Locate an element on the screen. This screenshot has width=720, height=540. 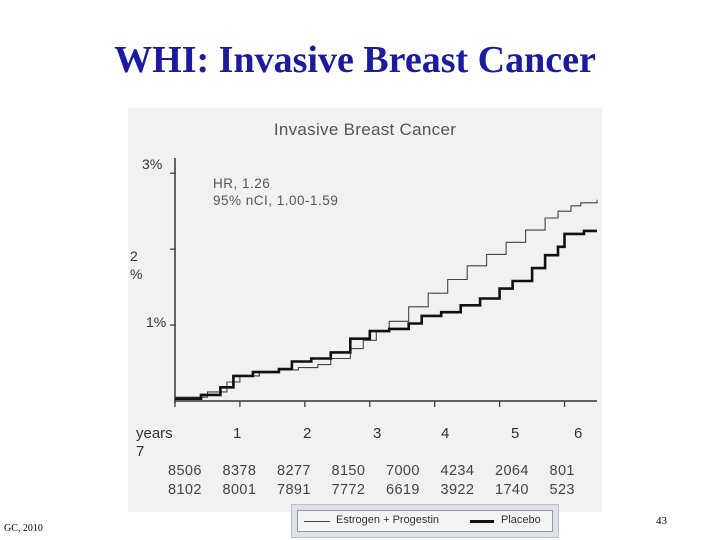
risk-count: 8506 is located at coordinates (185, 471).